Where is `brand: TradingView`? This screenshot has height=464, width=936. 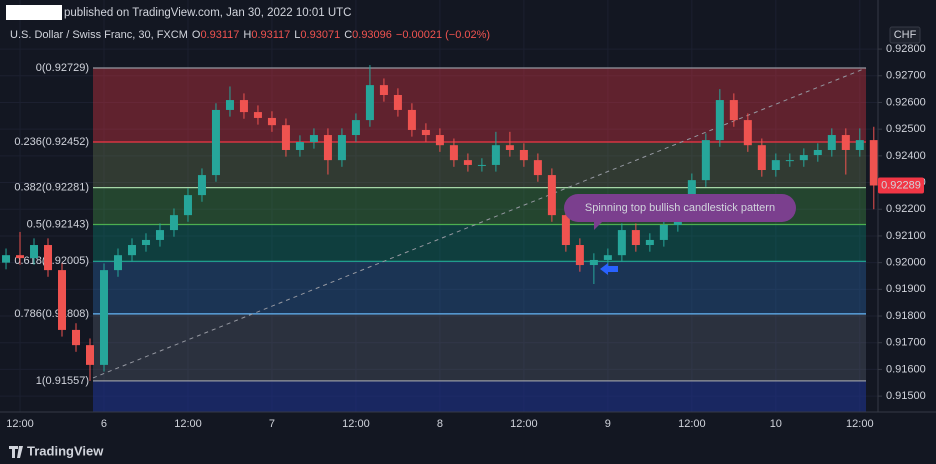
brand: TradingView is located at coordinates (65, 450).